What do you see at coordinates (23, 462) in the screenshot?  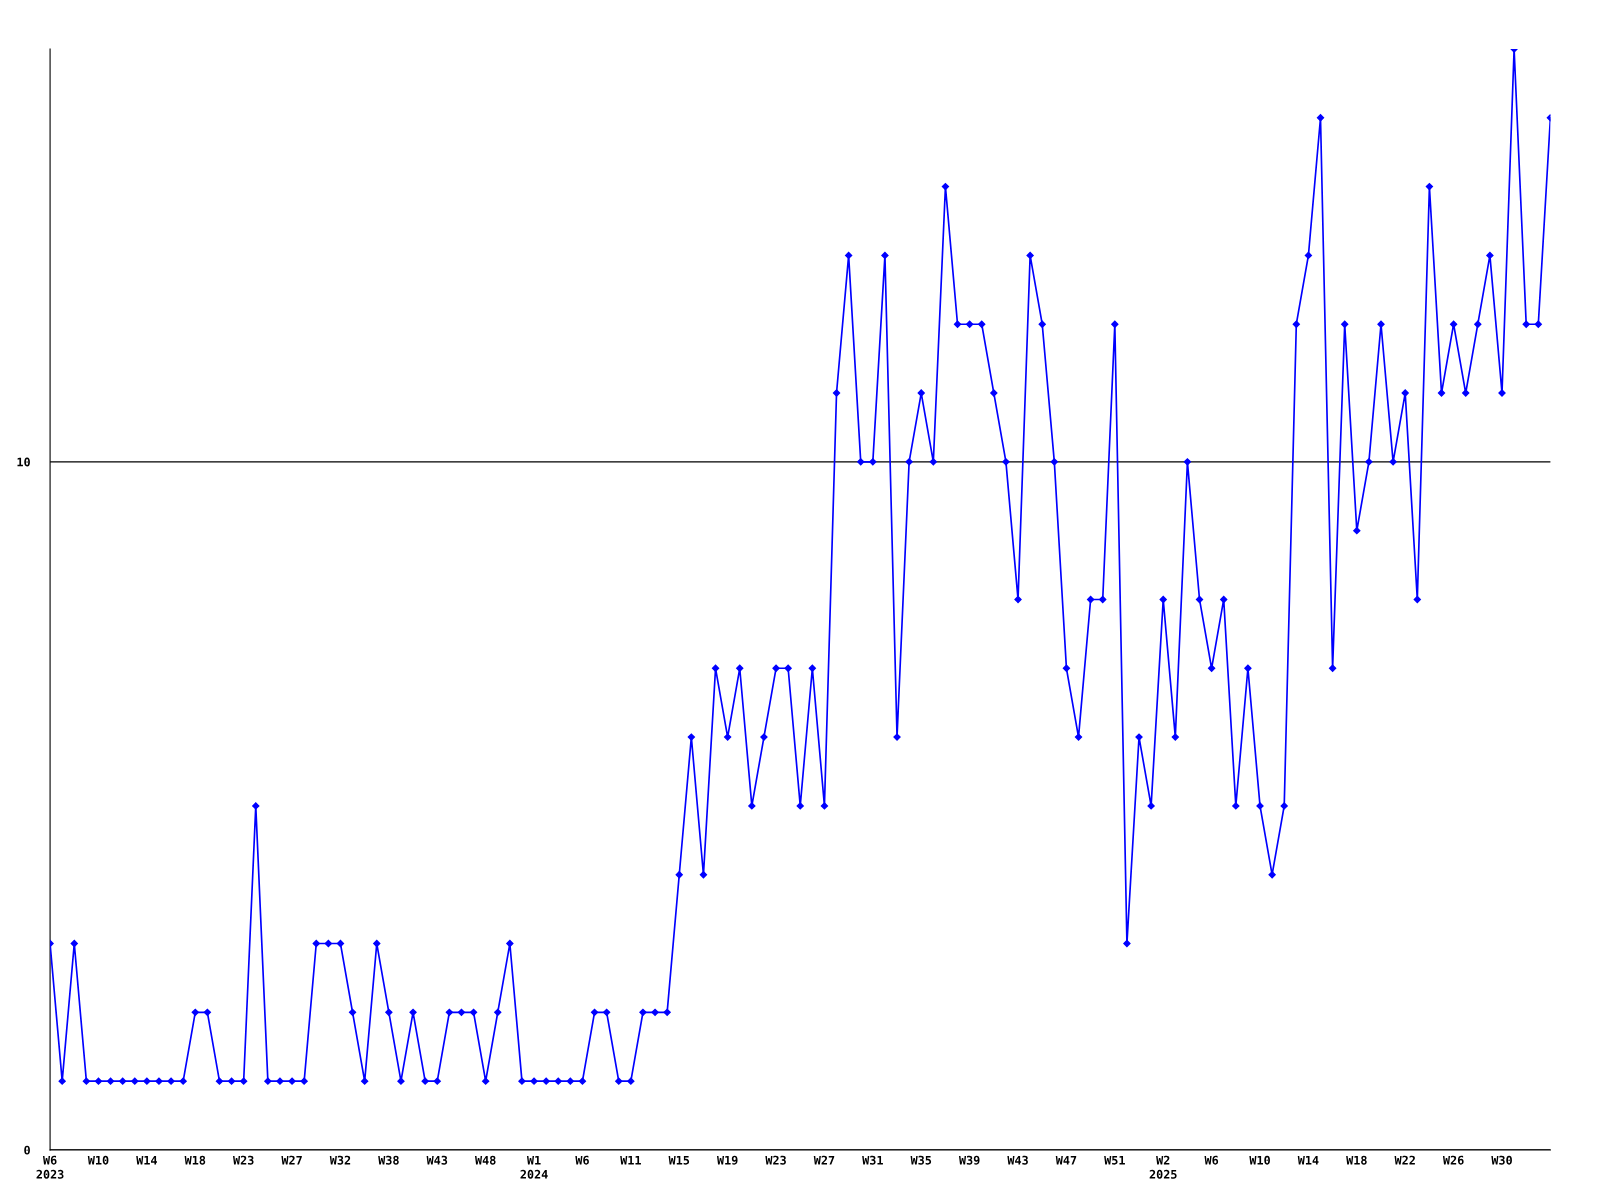 I see `y-tick-label: 10` at bounding box center [23, 462].